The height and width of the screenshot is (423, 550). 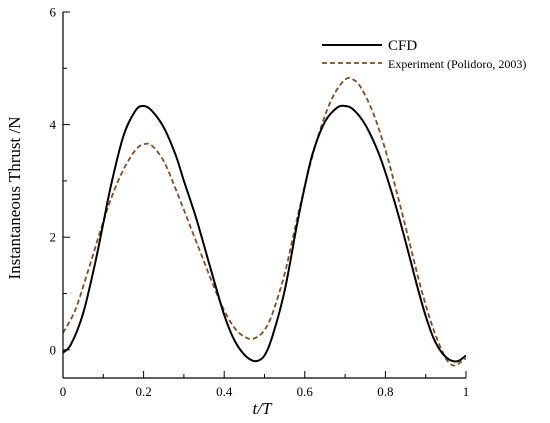 I want to click on x-tick-label: 0.4, so click(x=224, y=391).